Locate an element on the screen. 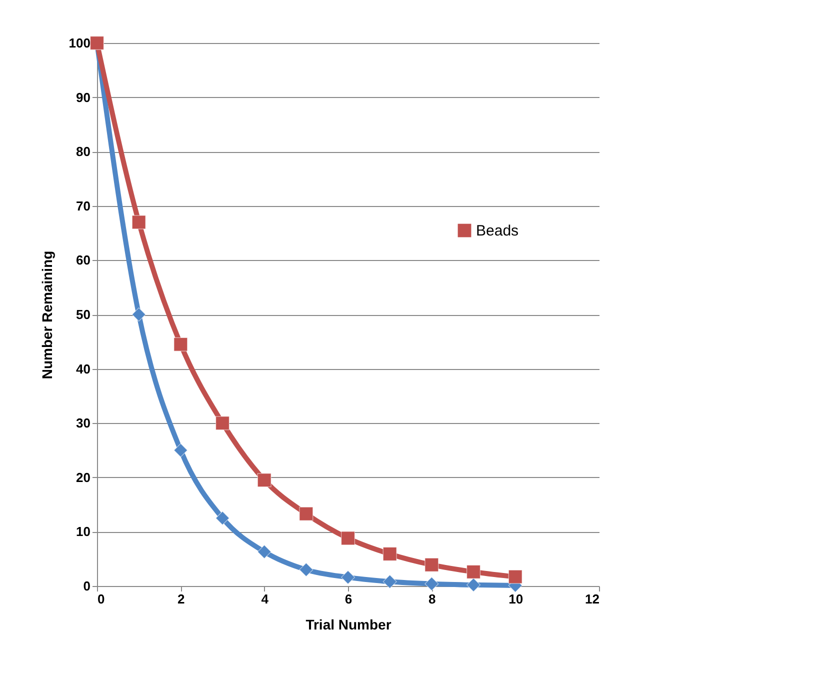 This screenshot has width=827, height=690. y-tick-label: 40 is located at coordinates (83, 368).